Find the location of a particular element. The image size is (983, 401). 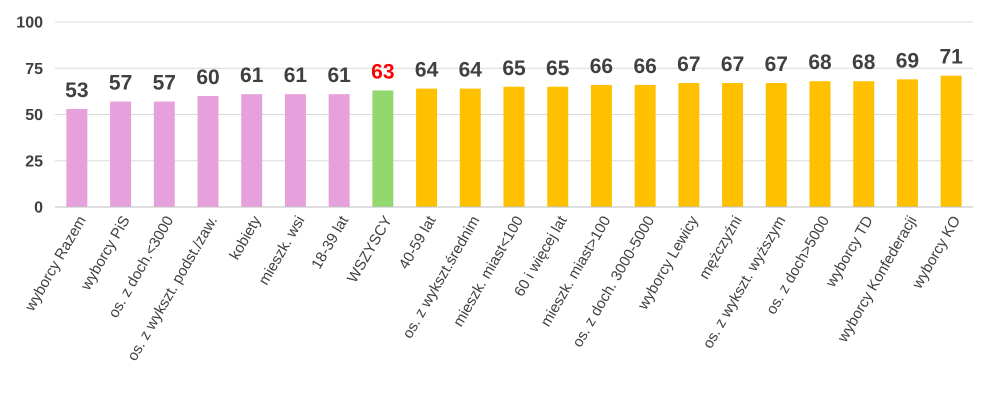

y-tick-label: 25 is located at coordinates (34, 161).